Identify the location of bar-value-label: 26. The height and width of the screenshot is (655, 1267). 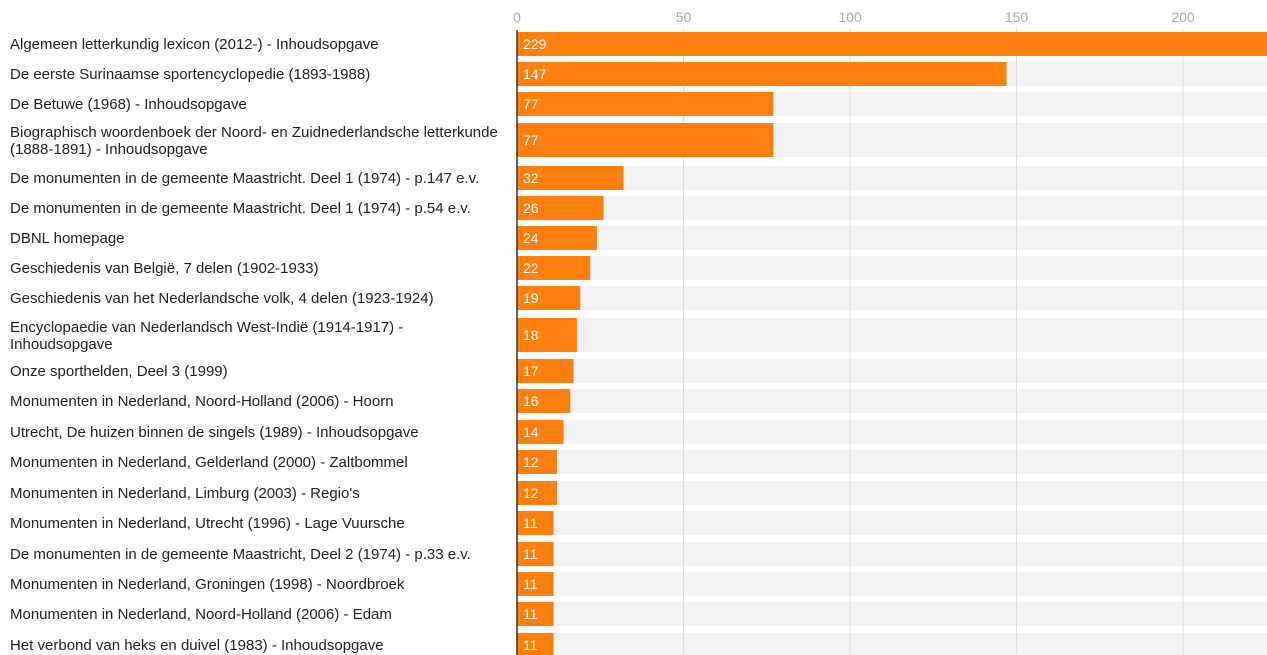
(531, 208).